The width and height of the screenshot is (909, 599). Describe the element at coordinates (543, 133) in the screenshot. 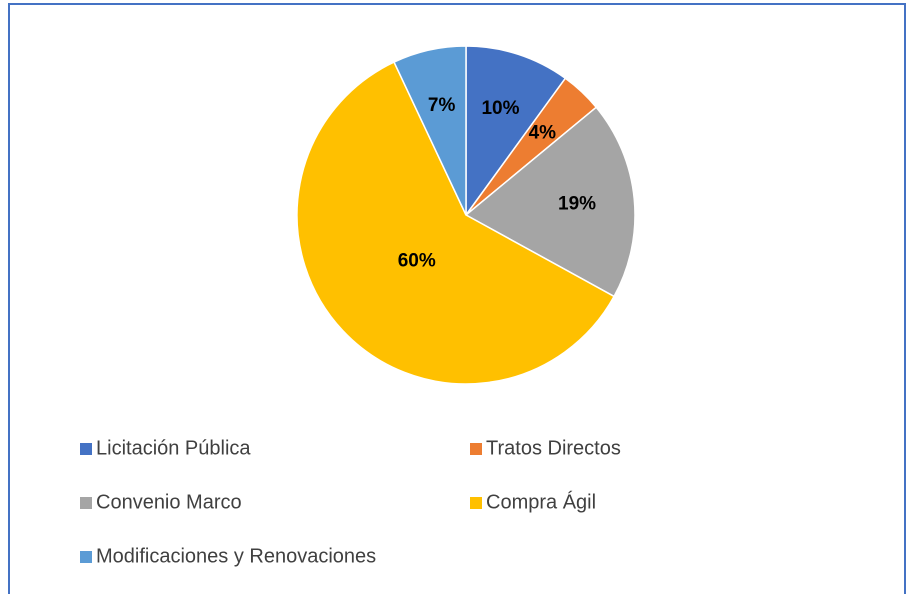

I see `data-label: 4%` at that location.